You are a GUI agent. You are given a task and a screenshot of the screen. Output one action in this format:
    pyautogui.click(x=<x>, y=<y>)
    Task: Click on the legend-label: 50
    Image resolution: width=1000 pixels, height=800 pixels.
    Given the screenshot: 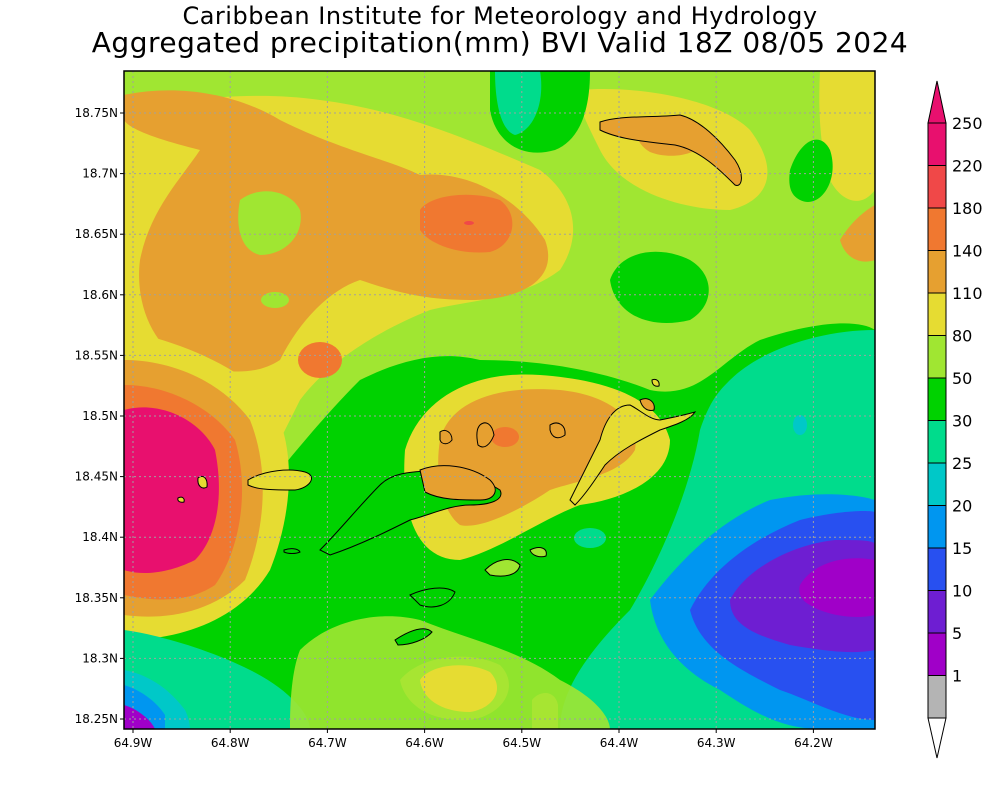 What is the action you would take?
    pyautogui.click(x=962, y=378)
    